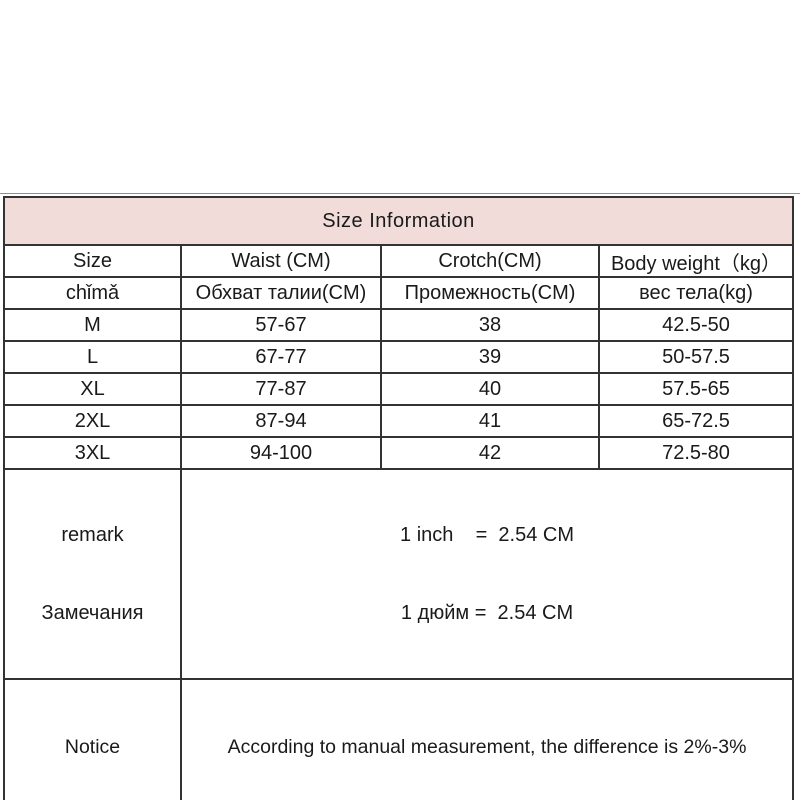 Image resolution: width=800 pixels, height=800 pixels. I want to click on header-waist: Waist (CM), so click(281, 261).